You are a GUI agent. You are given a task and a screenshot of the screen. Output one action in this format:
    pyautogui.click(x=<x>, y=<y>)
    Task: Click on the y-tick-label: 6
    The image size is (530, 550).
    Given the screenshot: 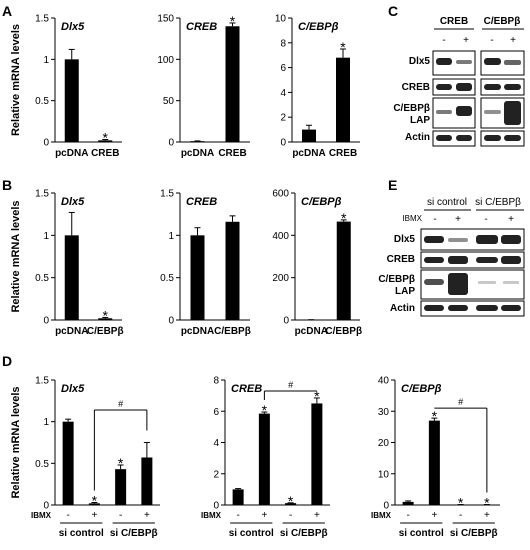 What is the action you would take?
    pyautogui.click(x=283, y=68)
    